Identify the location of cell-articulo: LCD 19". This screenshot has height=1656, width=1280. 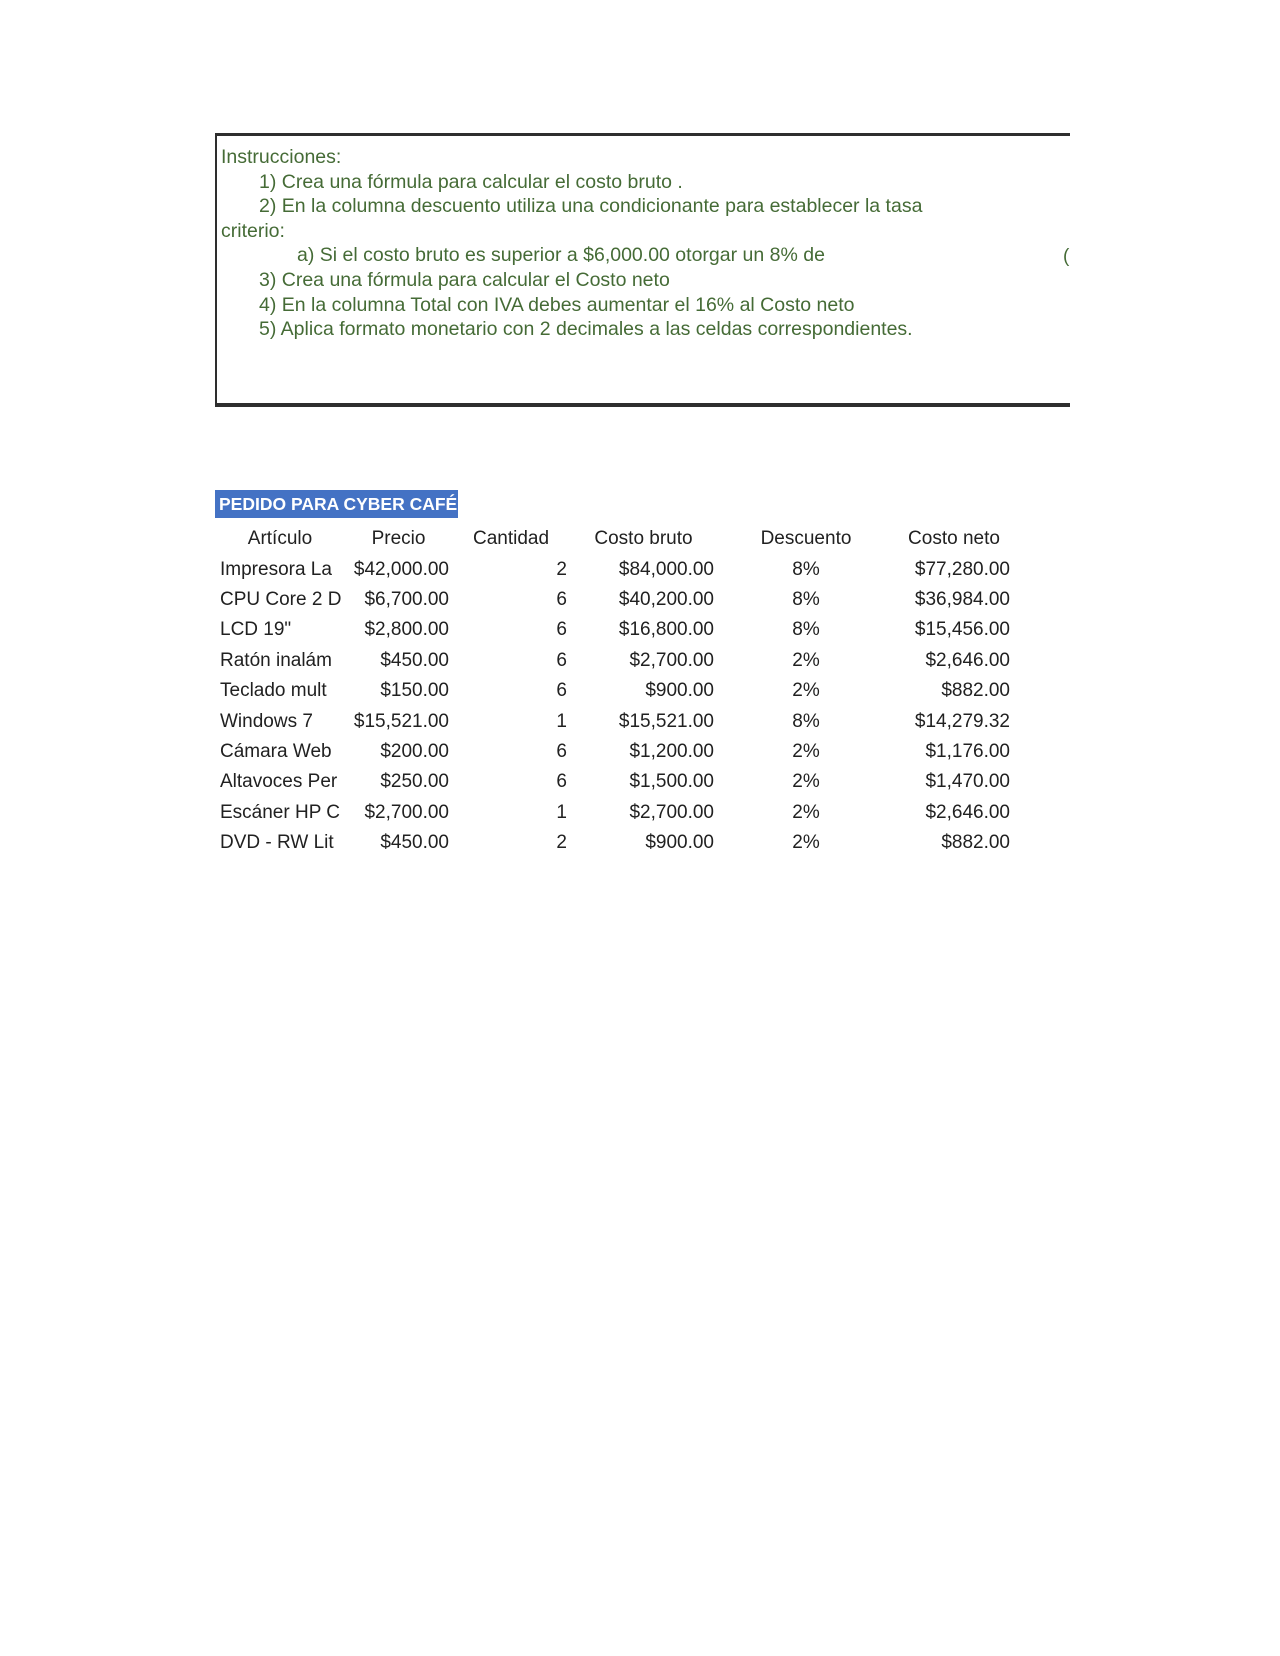
(256, 630).